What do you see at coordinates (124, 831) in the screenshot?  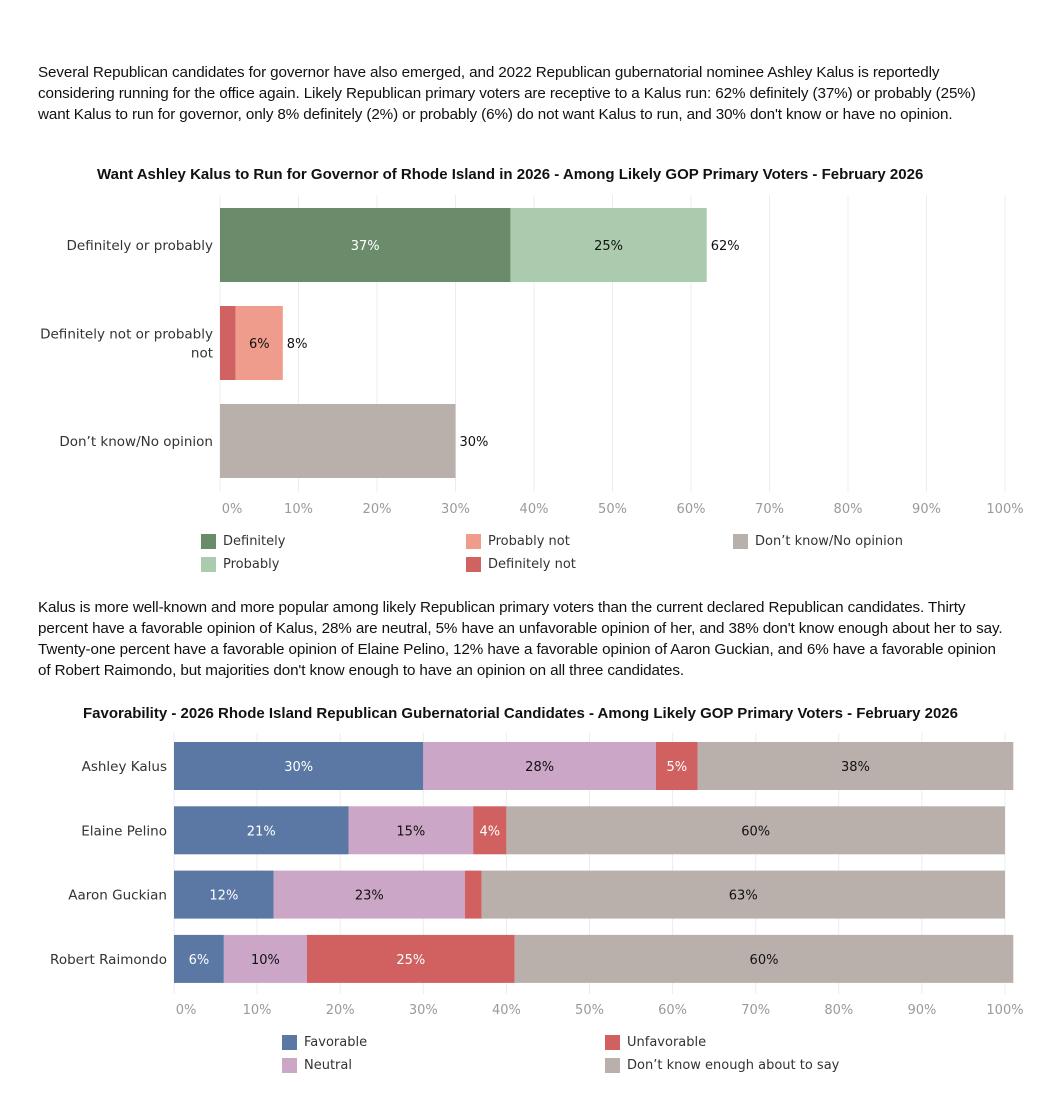 I see `category-label: Elaine Pelino` at bounding box center [124, 831].